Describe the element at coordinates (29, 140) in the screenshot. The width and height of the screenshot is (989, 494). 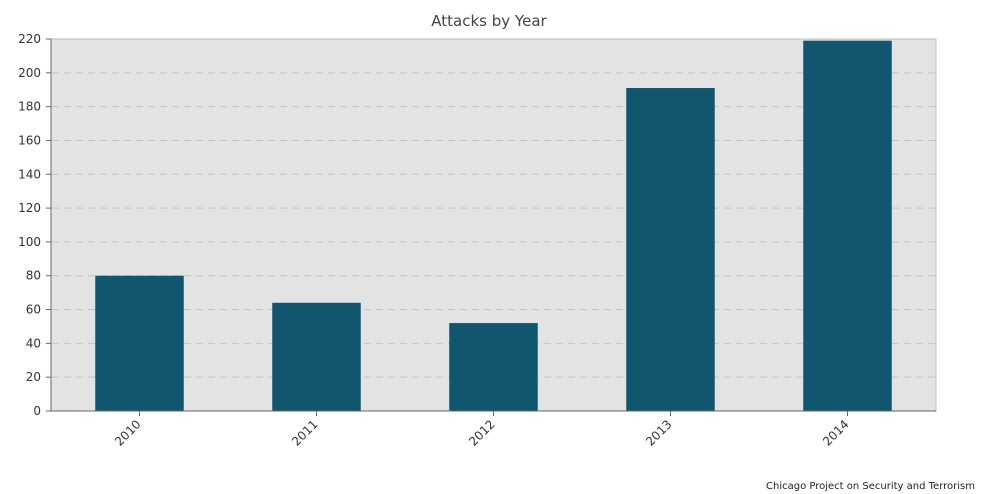
I see `y-tick-label: 160` at that location.